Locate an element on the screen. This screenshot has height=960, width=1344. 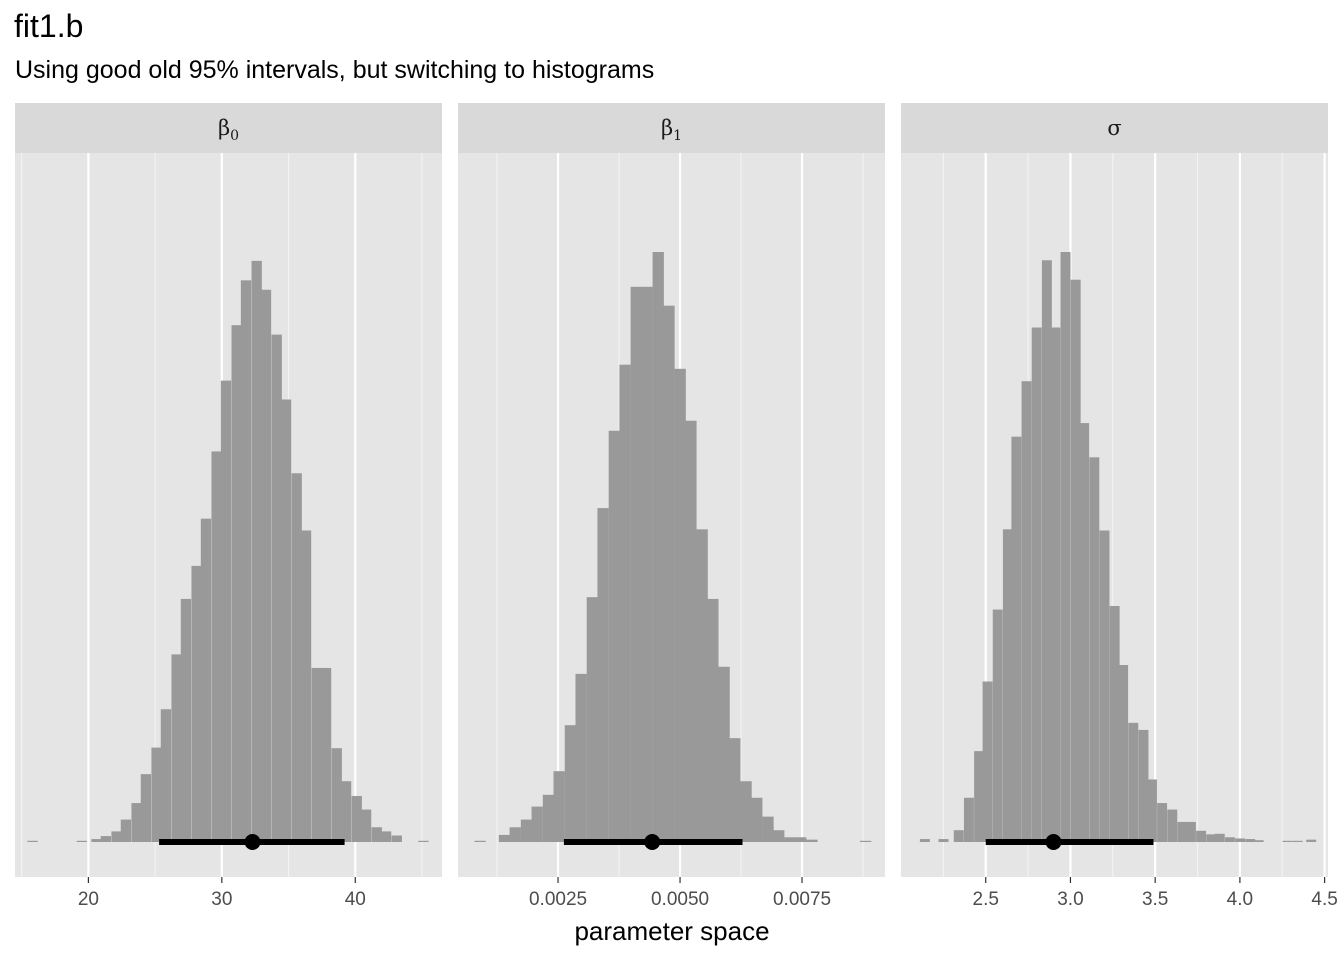
x-tick-label: 2.5 is located at coordinates (986, 899).